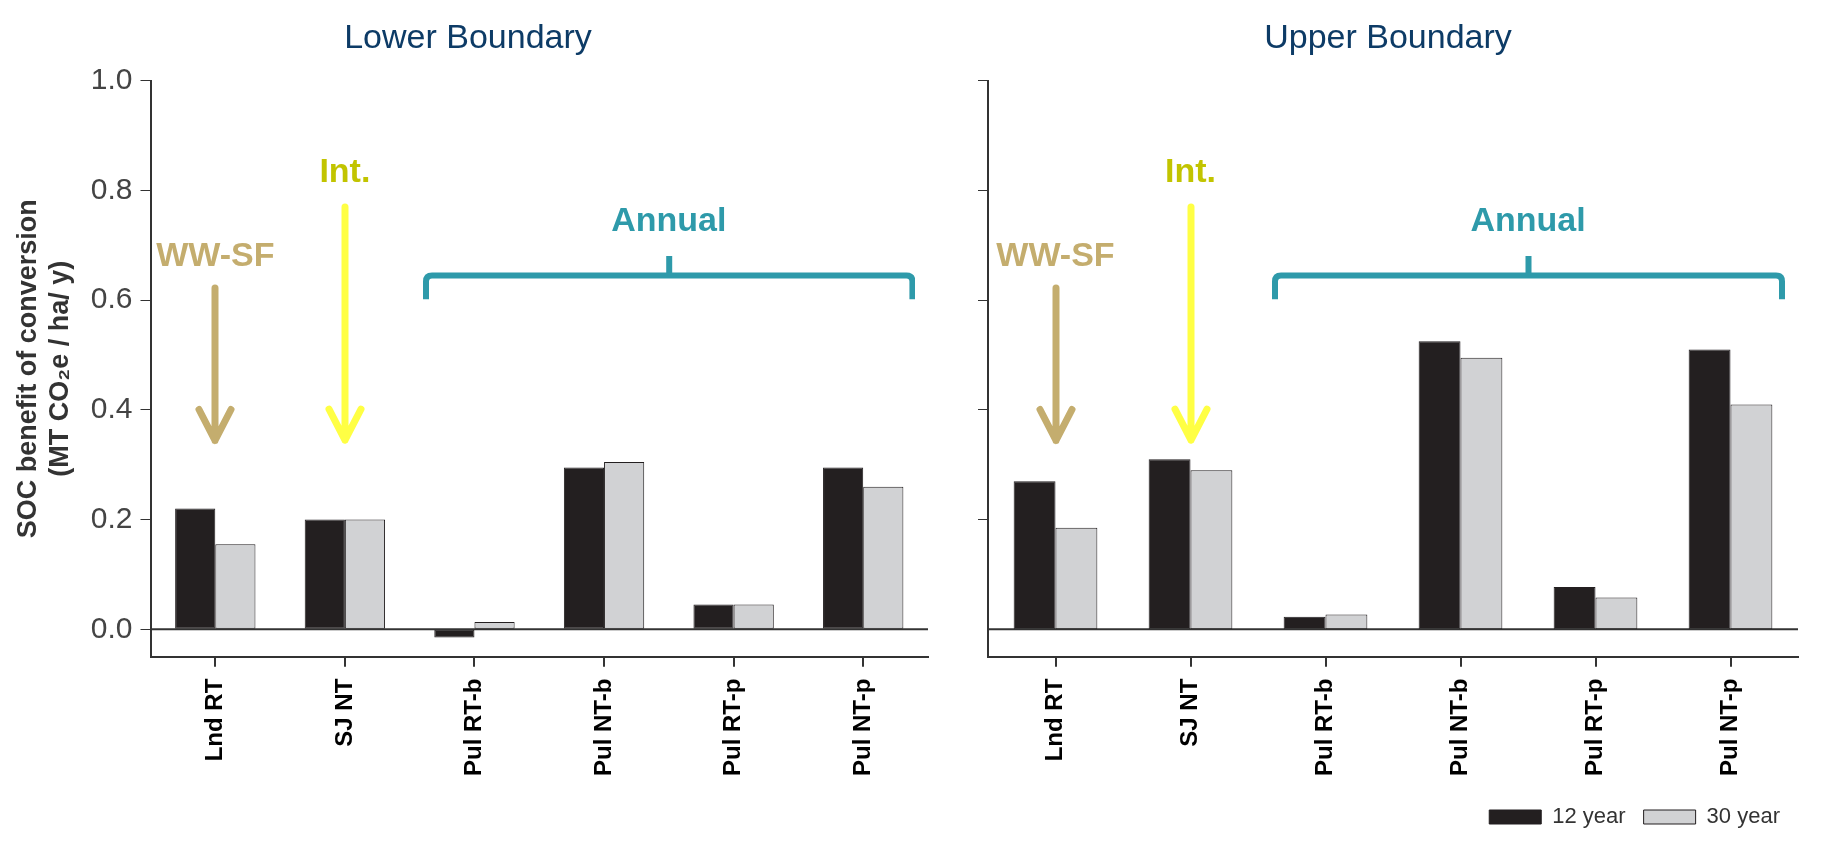 The height and width of the screenshot is (850, 1841). I want to click on y-tick-label: 0.4, so click(111, 408).